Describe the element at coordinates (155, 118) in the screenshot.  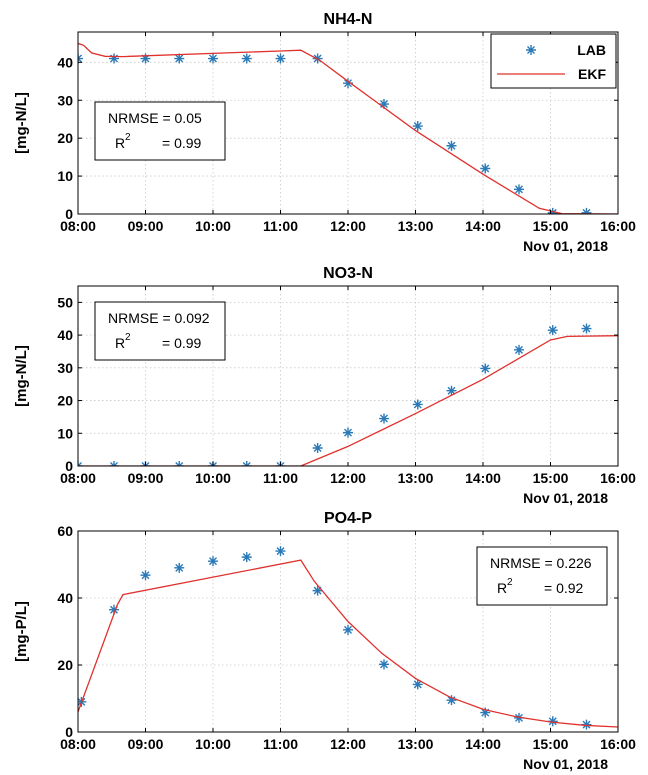
I see `nrmse-text: NRMSE = 0.05` at that location.